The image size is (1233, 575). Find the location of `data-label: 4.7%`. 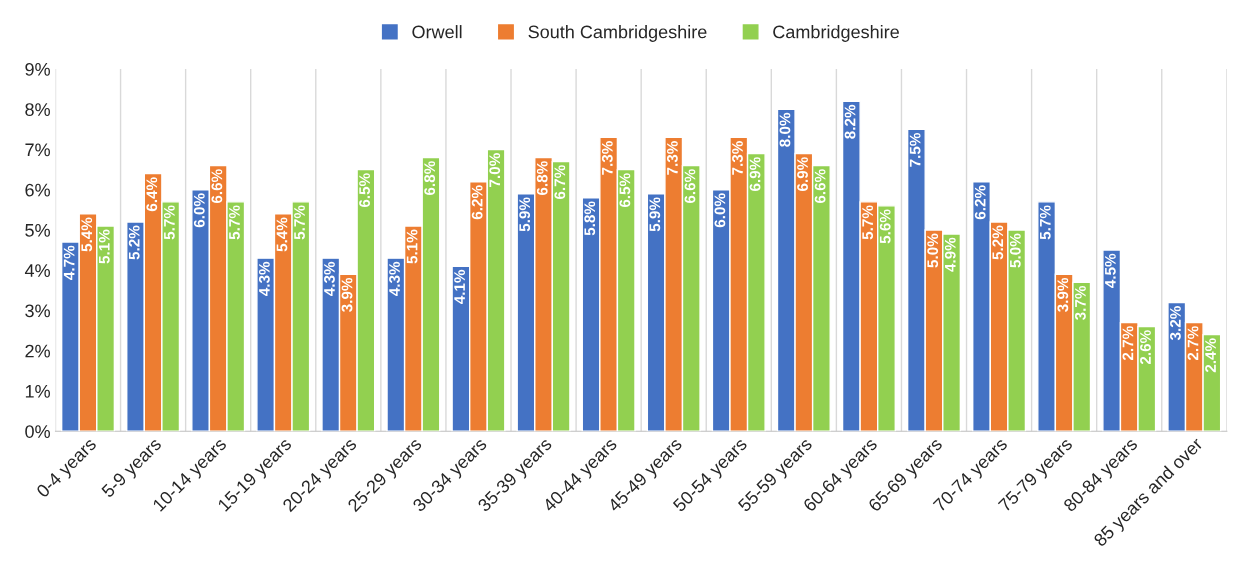

data-label: 4.7% is located at coordinates (69, 262).